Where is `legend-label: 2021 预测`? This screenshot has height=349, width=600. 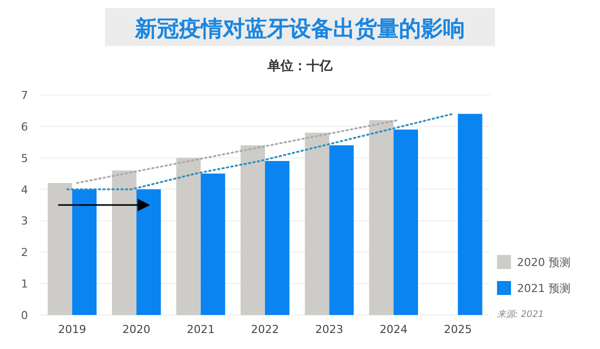
legend-label: 2021 预测 is located at coordinates (543, 288).